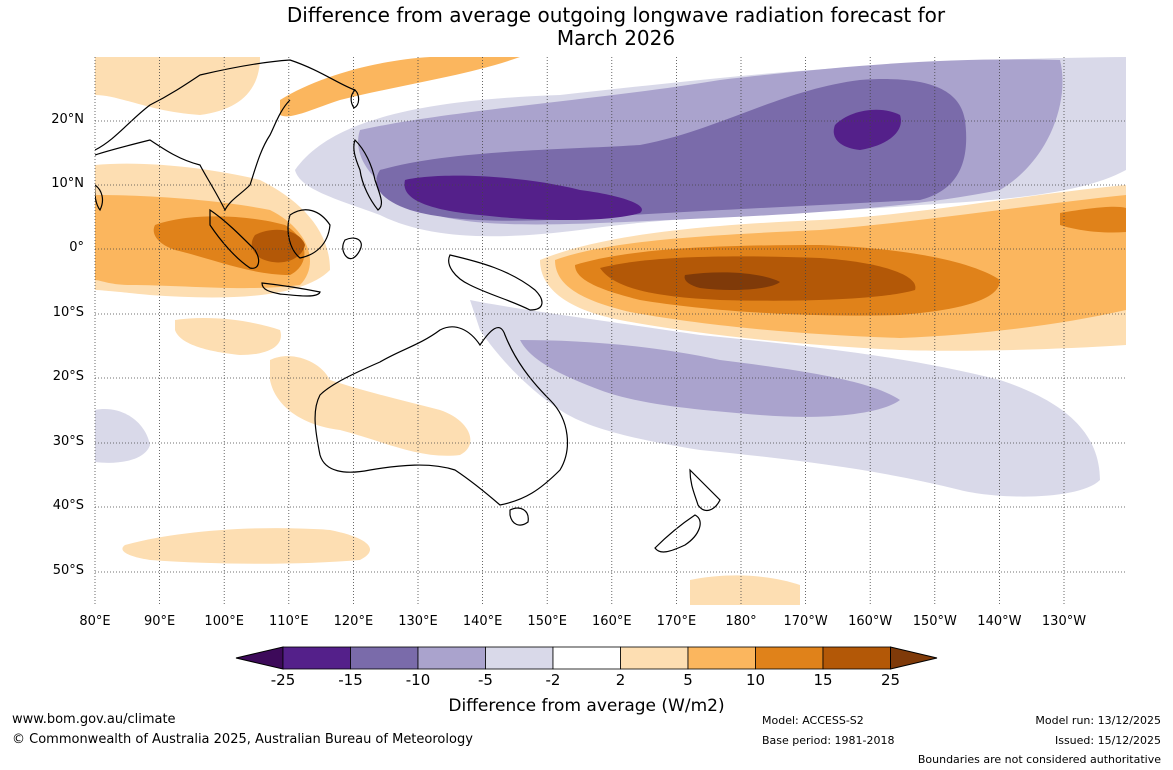 This screenshot has height=770, width=1173. What do you see at coordinates (122, 436) in the screenshot?
I see `field-light-purple-indian` at bounding box center [122, 436].